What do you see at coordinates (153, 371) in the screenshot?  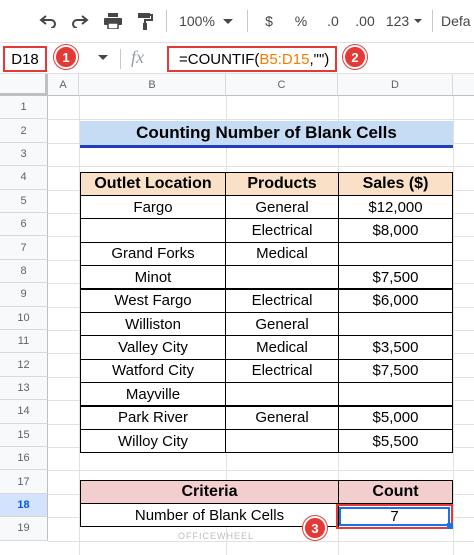 I see `table-cell: Watford City` at bounding box center [153, 371].